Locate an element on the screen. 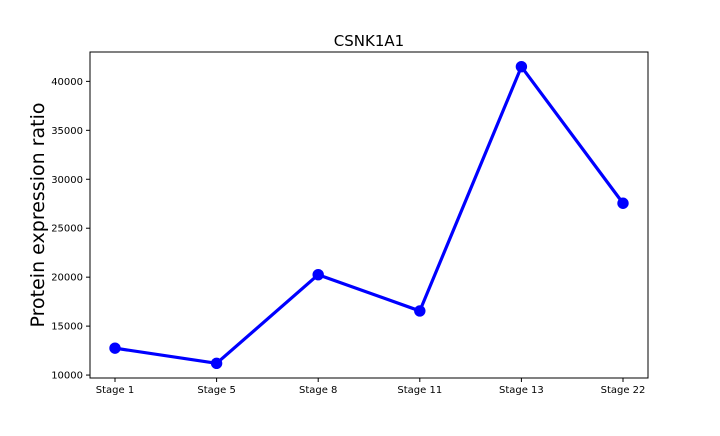  y-tick-label: 20000 is located at coordinates (67, 278).